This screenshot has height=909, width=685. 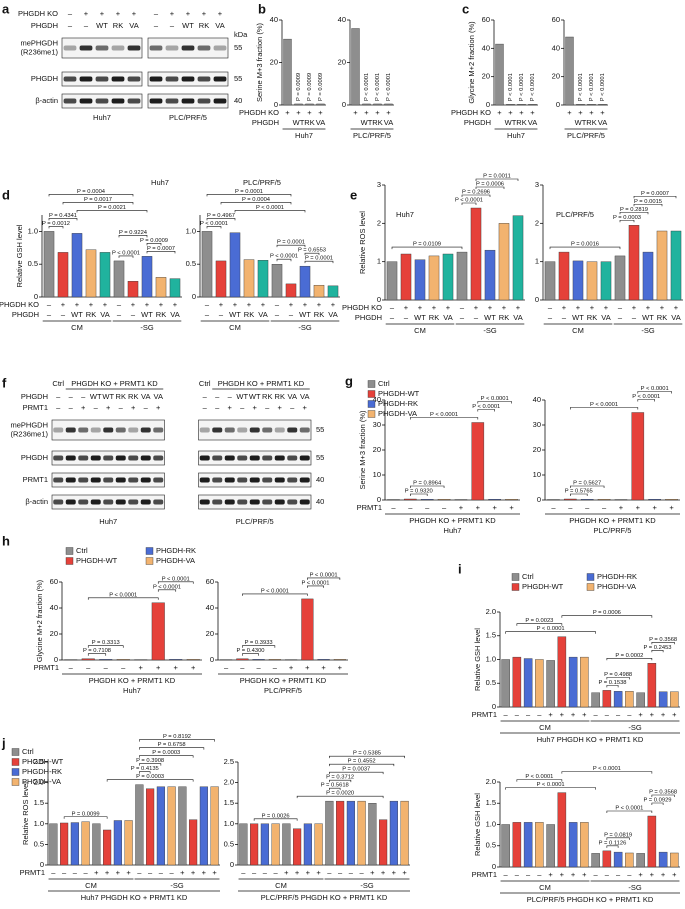 What do you see at coordinates (556, 76) in the screenshot?
I see `y-tick-label: 20` at bounding box center [556, 76].